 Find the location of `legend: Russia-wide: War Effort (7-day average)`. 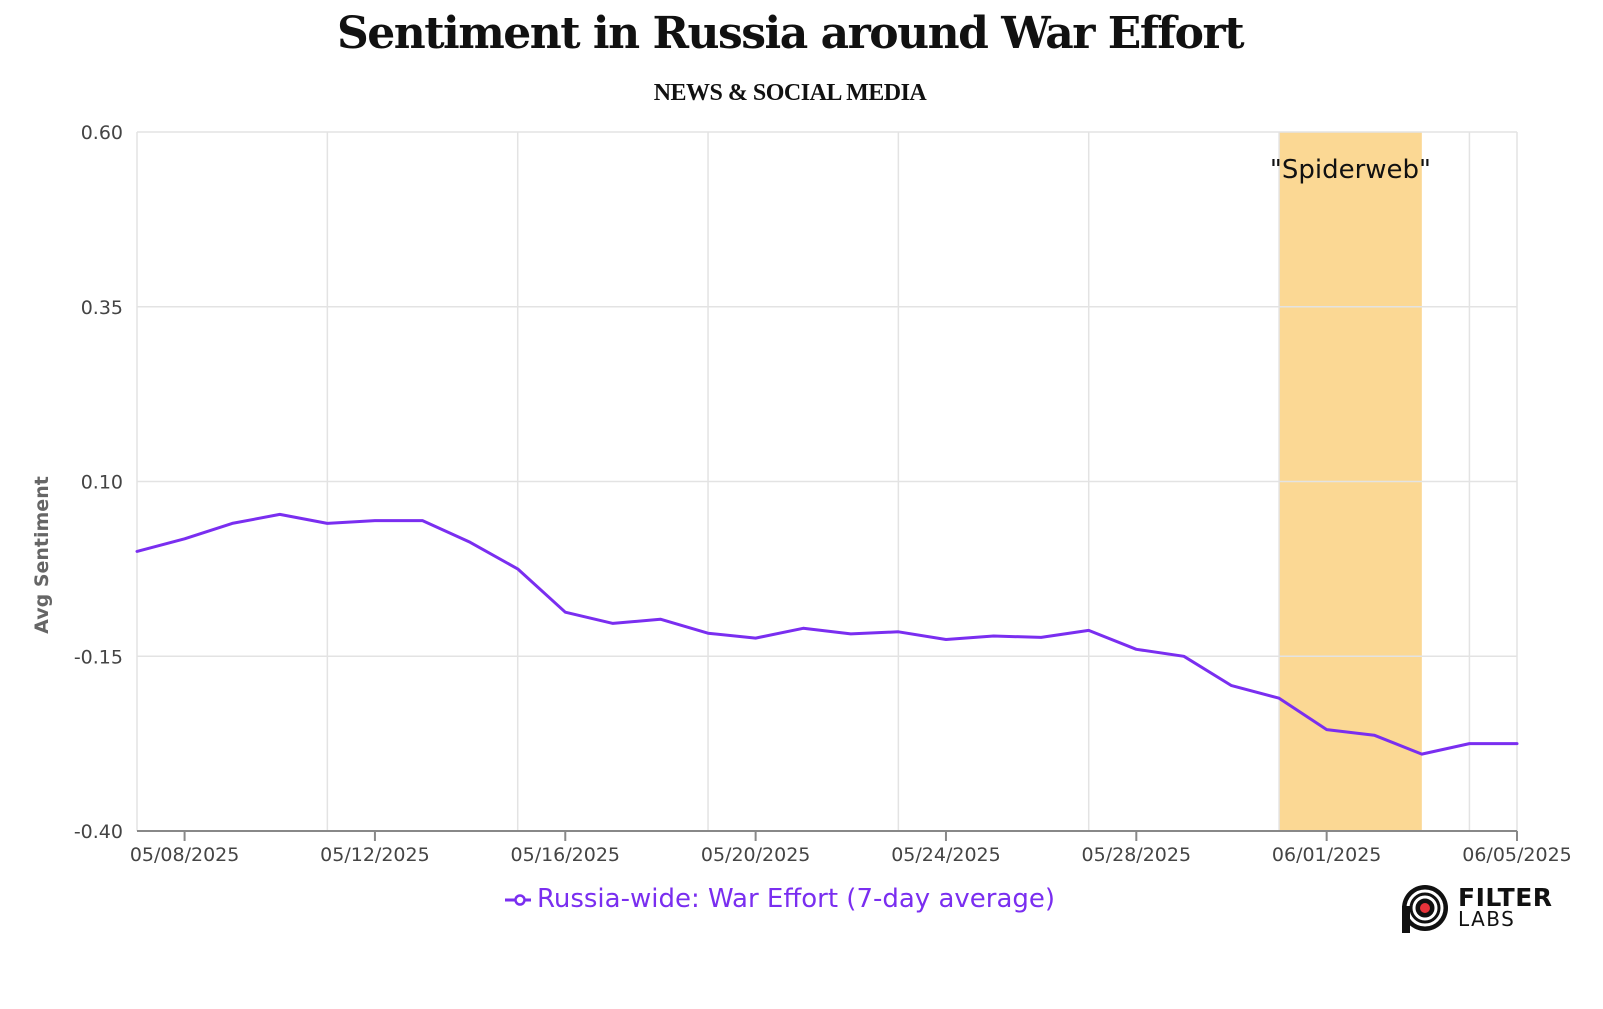

legend: Russia-wide: War Effort (7-day average) is located at coordinates (780, 899).